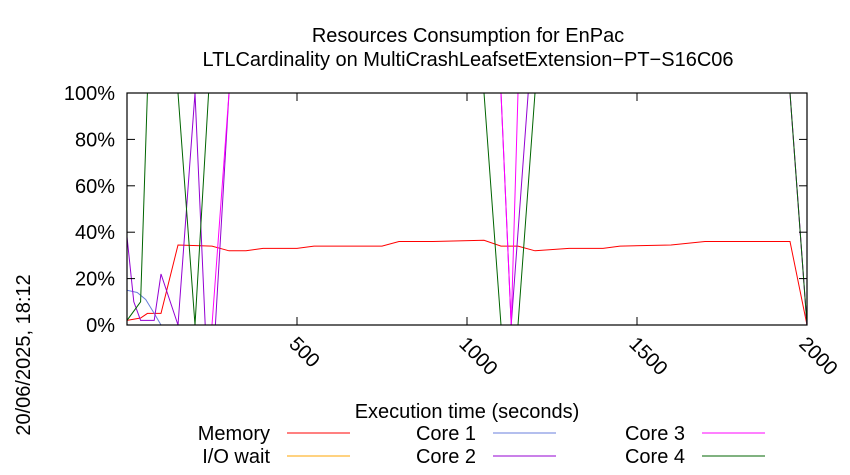 The width and height of the screenshot is (850, 475). I want to click on legend-label-core-3: Core 3, so click(655, 434).